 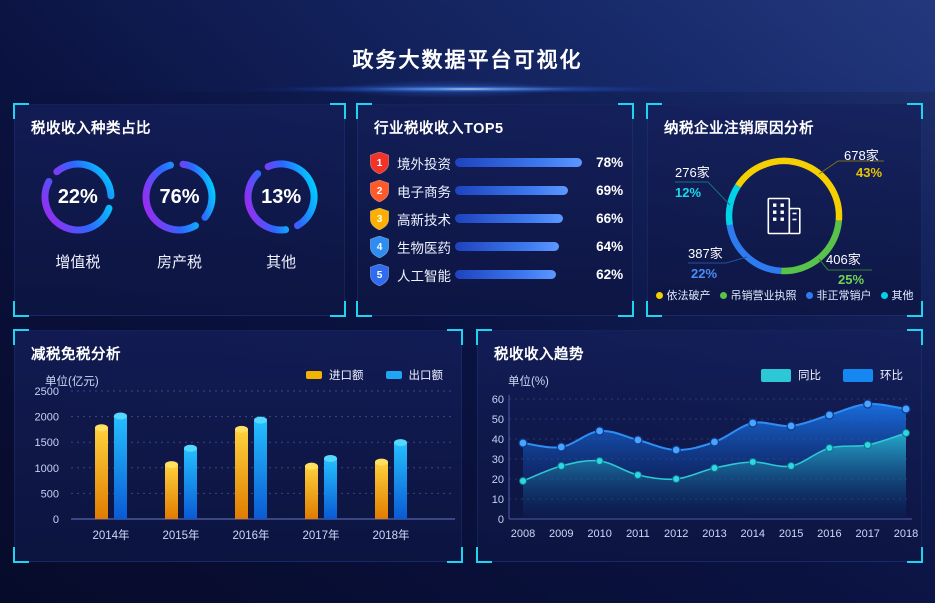 What do you see at coordinates (523, 534) in the screenshot?
I see `x-axis-label: 2008` at bounding box center [523, 534].